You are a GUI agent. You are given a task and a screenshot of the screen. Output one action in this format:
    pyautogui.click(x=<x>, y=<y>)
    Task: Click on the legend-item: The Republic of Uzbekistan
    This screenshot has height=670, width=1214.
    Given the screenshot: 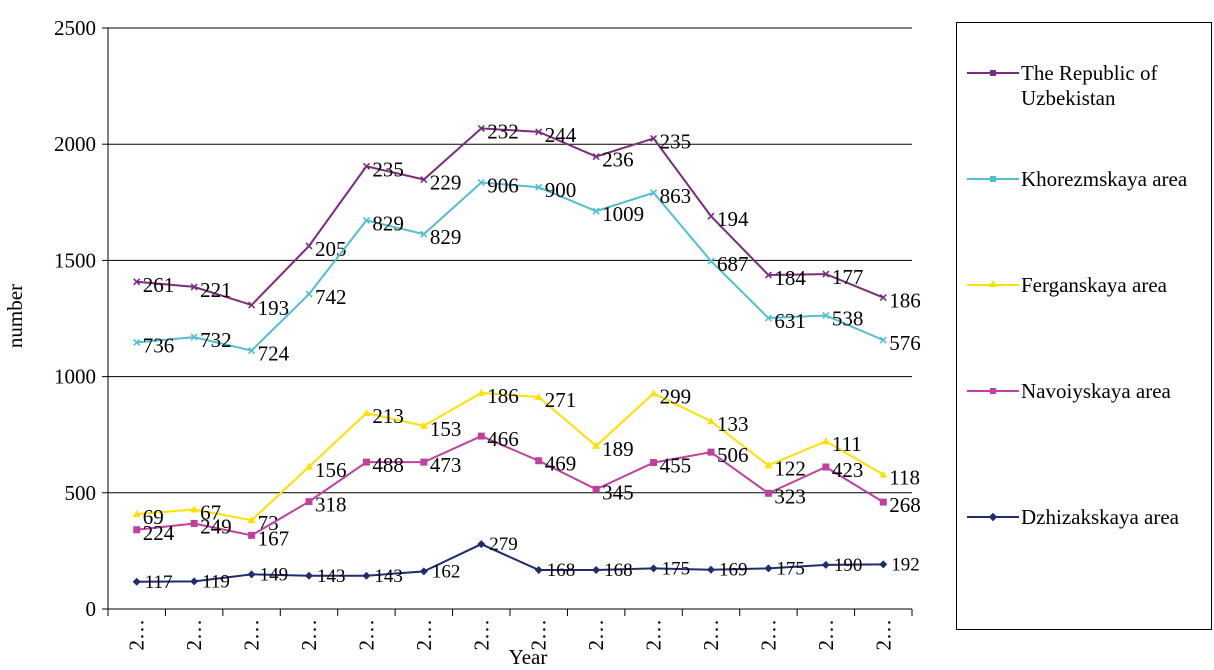 What is the action you would take?
    pyautogui.click(x=1085, y=91)
    